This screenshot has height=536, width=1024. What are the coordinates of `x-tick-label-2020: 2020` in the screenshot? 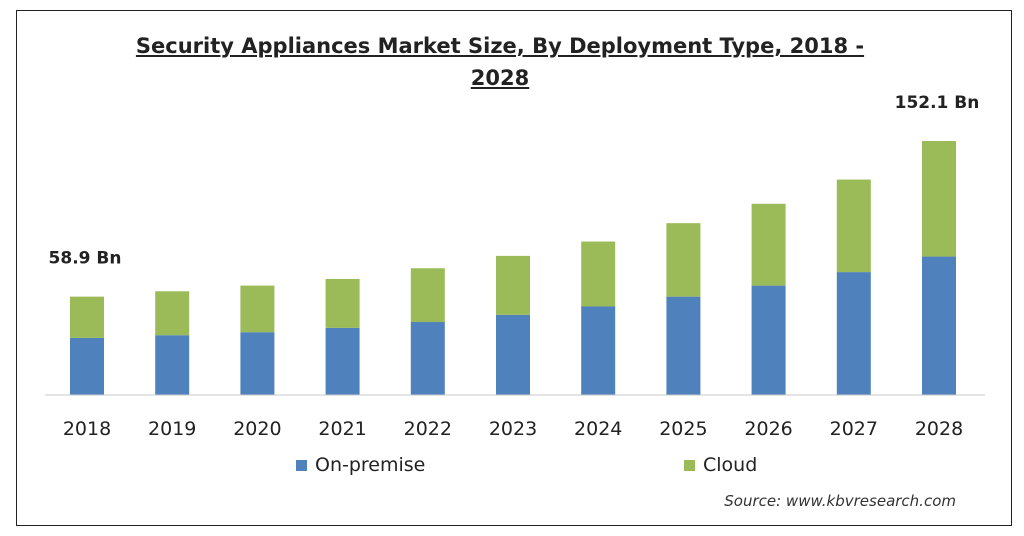 It's located at (257, 429).